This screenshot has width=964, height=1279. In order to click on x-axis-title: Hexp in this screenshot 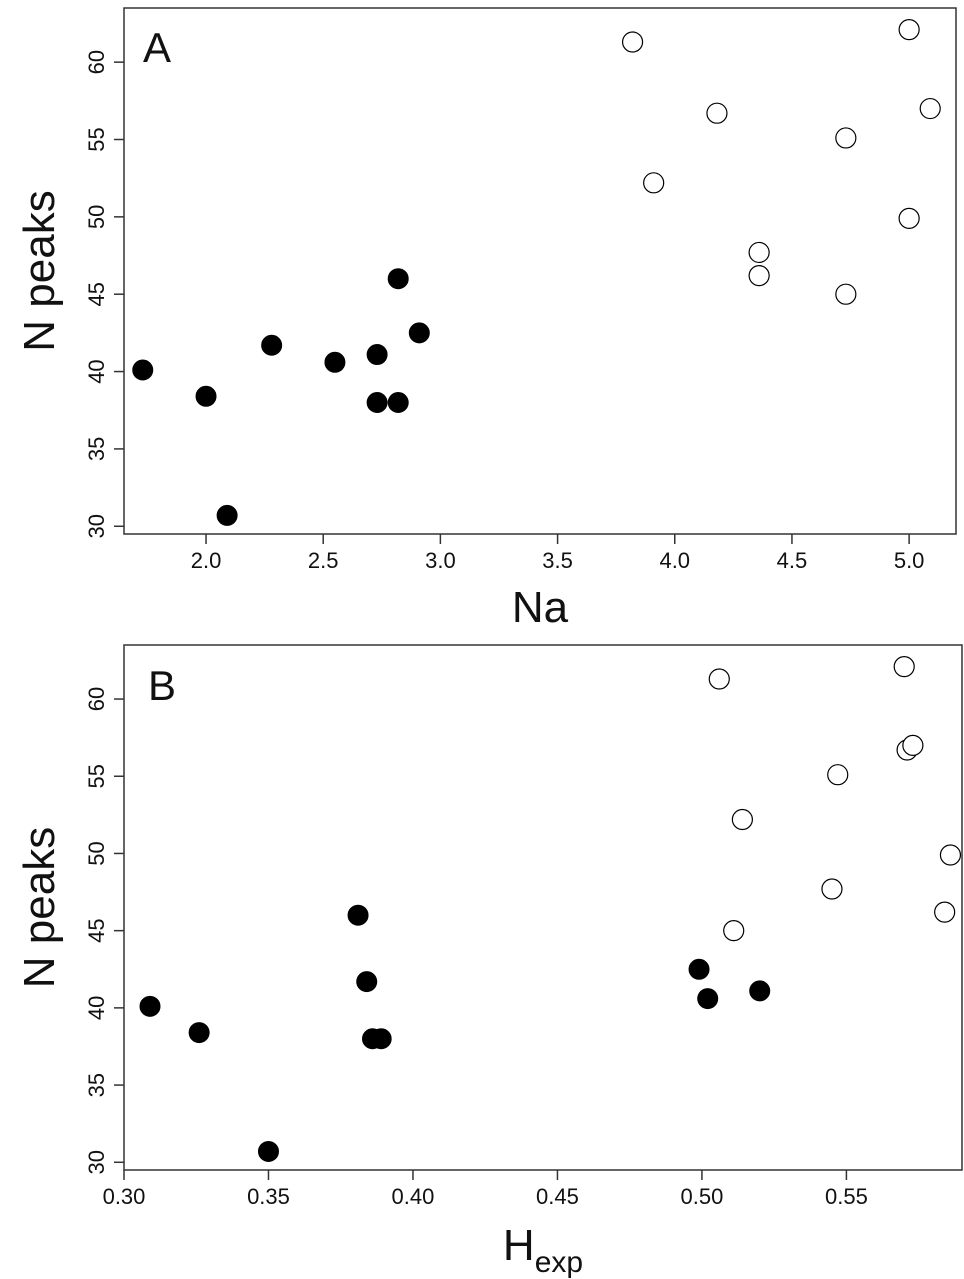, I will do `click(543, 1250)`.